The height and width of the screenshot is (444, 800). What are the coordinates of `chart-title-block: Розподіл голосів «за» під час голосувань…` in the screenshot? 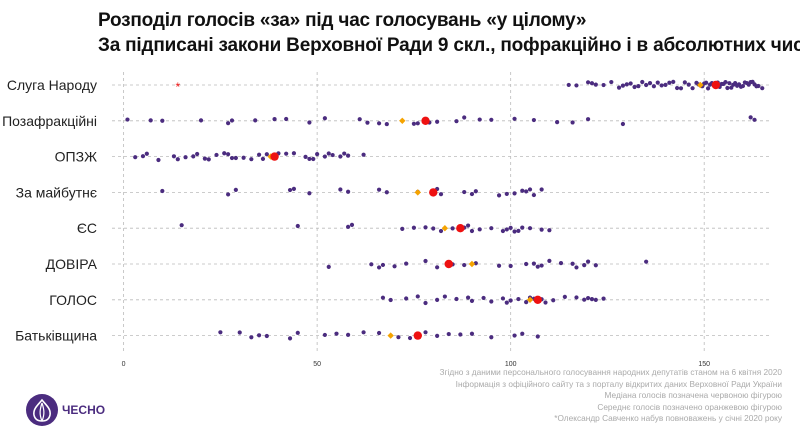 It's located at (449, 33).